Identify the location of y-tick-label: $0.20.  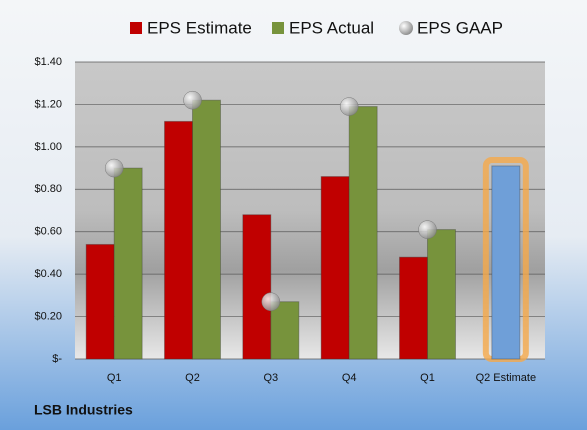
(48, 316).